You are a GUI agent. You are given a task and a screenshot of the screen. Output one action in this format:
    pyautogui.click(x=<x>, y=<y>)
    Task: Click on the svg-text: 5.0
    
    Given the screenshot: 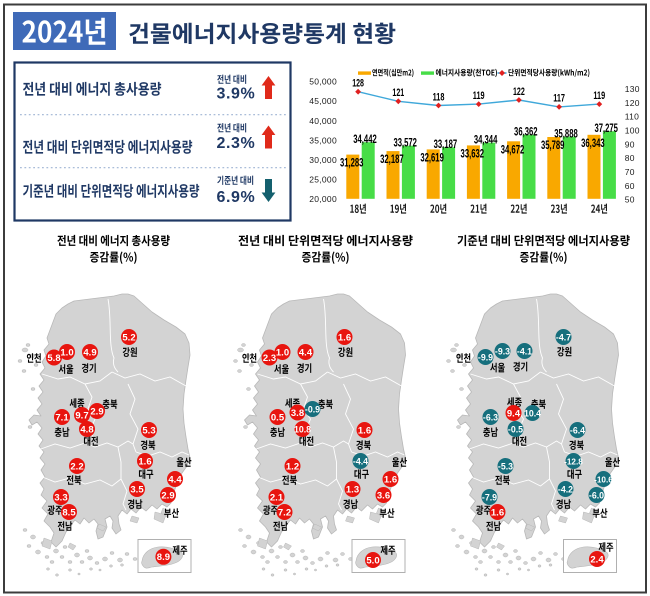 What is the action you would take?
    pyautogui.click(x=372, y=560)
    